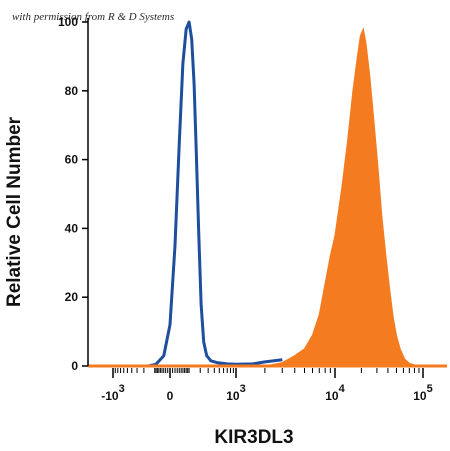 The height and width of the screenshot is (451, 450). Describe the element at coordinates (335, 393) in the screenshot. I see `x-tick-label: 10⁴` at that location.